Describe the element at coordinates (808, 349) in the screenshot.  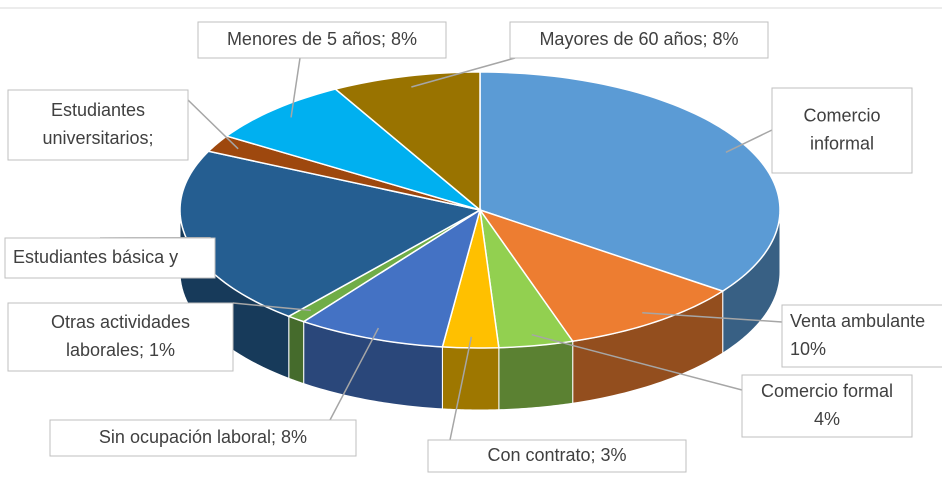
I see `data-label: 10%` at that location.